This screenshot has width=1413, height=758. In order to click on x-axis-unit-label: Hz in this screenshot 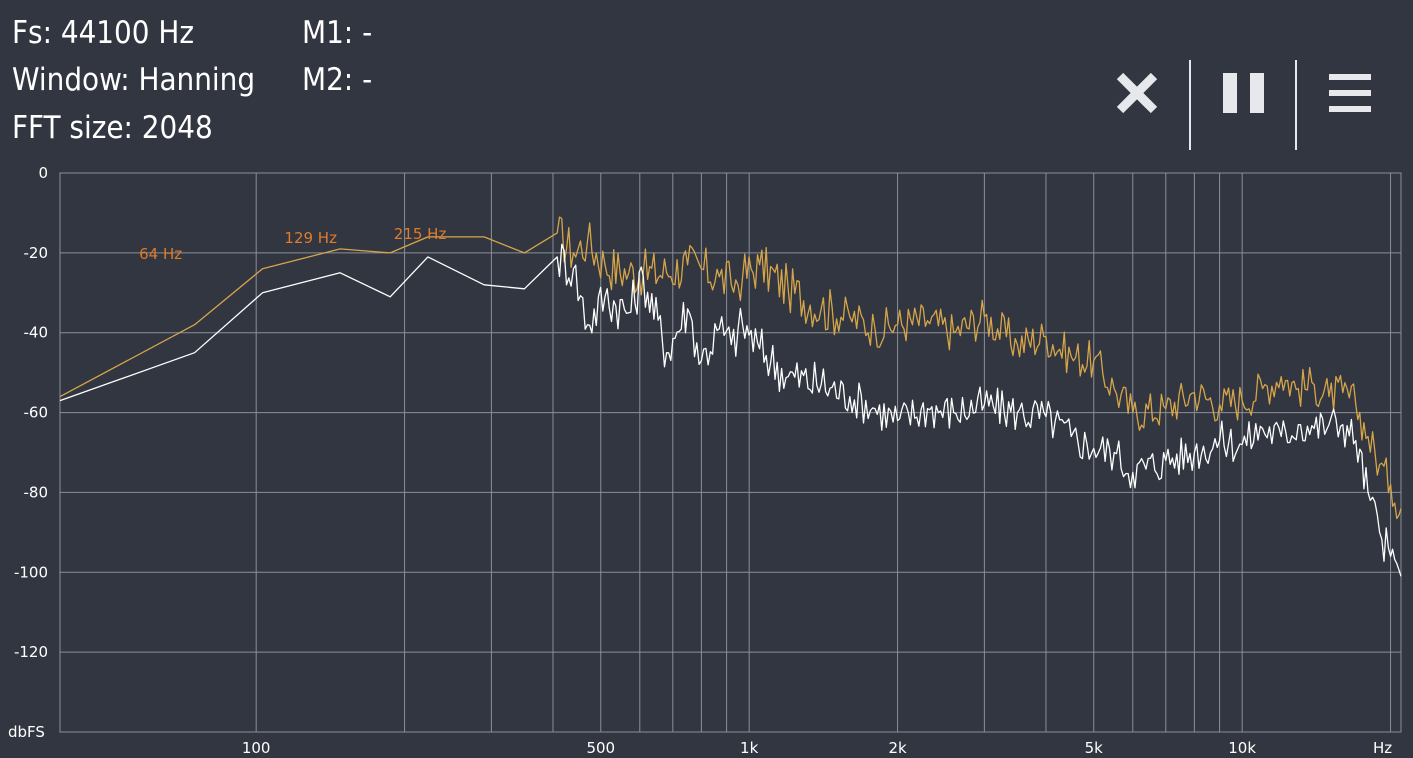, I will do `click(1382, 748)`.